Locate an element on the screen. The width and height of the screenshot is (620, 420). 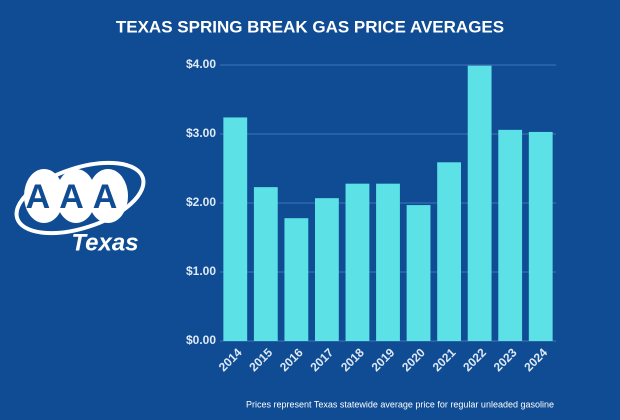
logo-name: Texas is located at coordinates (104, 242).